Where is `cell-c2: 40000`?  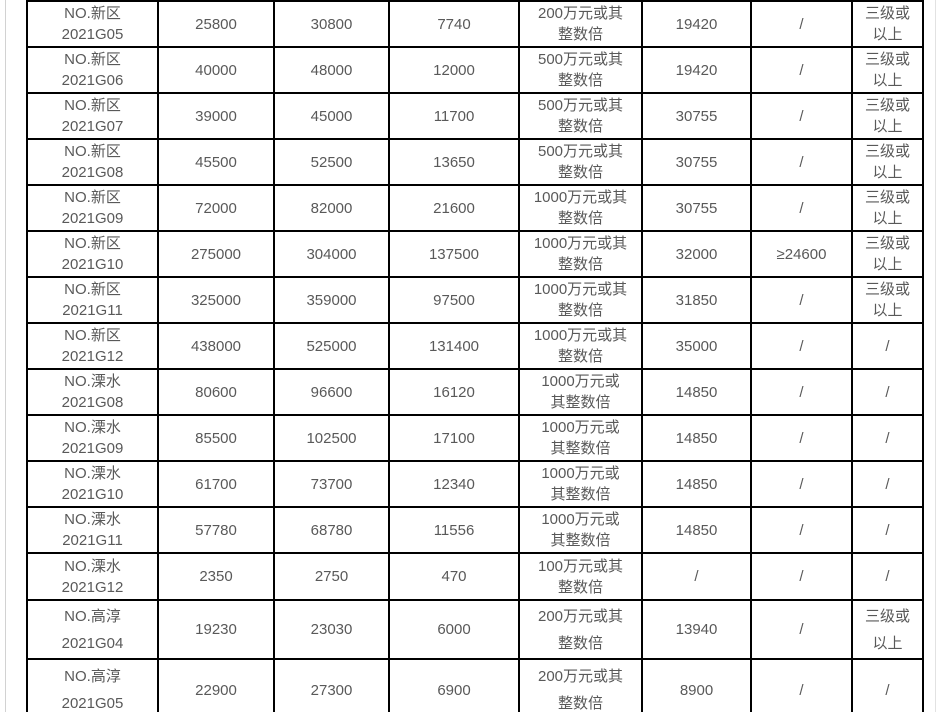
cell-c2: 40000 is located at coordinates (216, 70).